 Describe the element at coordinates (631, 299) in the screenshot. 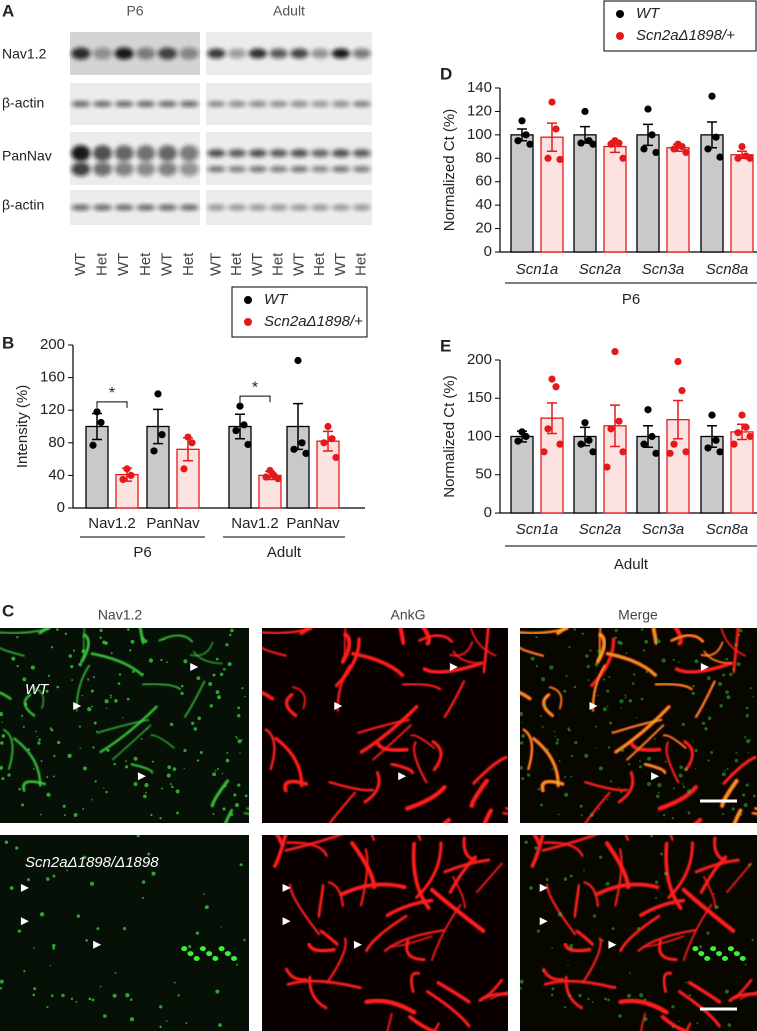

I see `group-label: P6` at that location.